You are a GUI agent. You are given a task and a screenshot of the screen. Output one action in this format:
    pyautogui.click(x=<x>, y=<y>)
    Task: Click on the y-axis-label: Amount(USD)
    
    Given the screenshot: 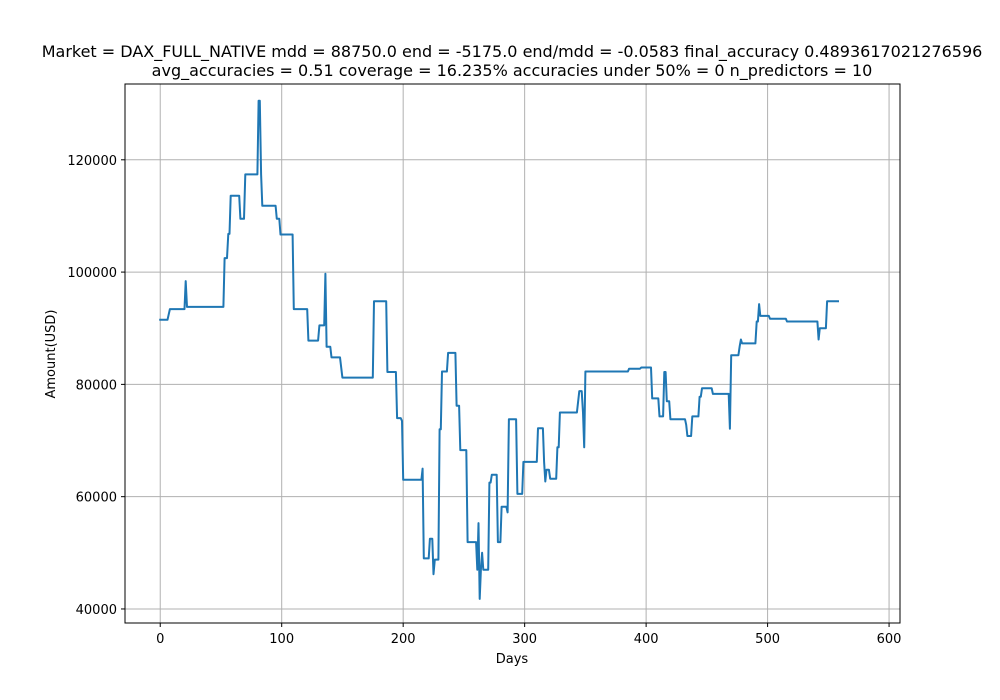 What is the action you would take?
    pyautogui.click(x=51, y=353)
    